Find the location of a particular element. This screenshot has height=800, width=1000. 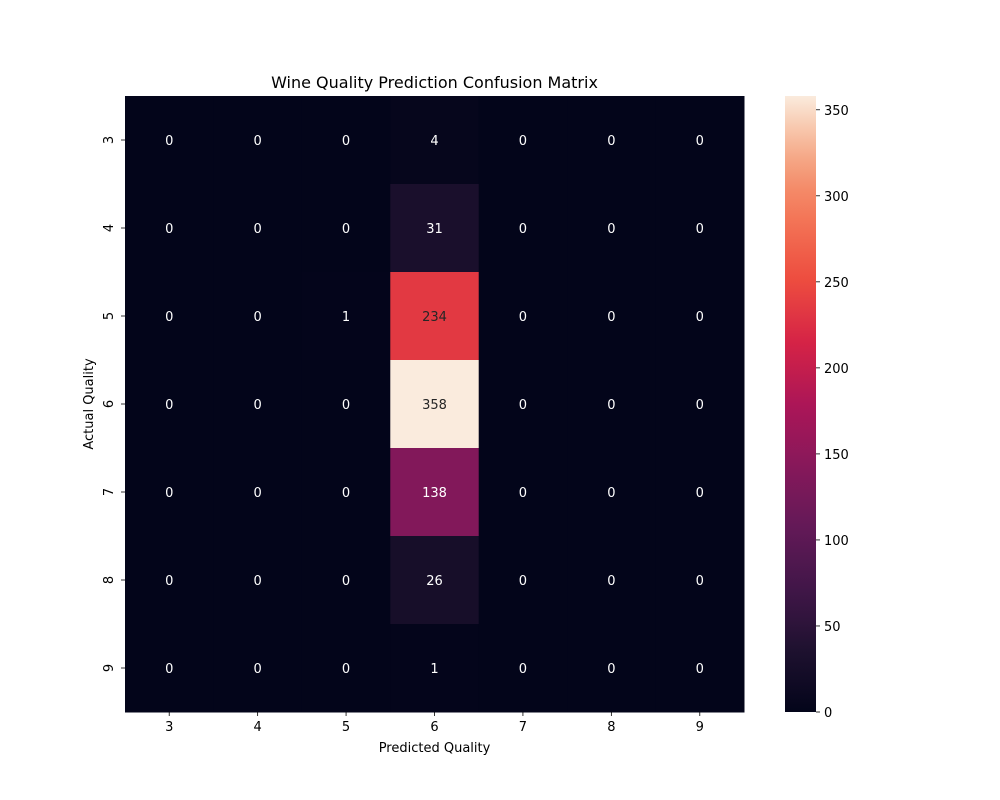

x-axis-ticks: 3 4 5 6 7 8 9 is located at coordinates (434, 723).